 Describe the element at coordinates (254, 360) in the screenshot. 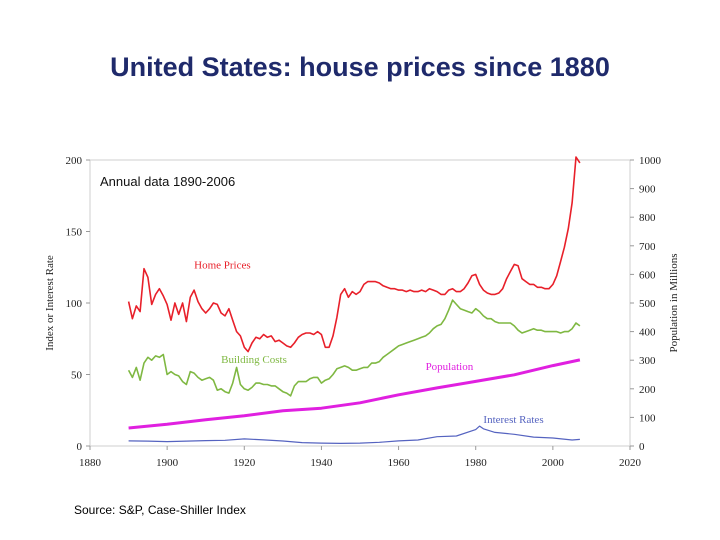

I see `series-label-building-costs: Building Costs` at that location.